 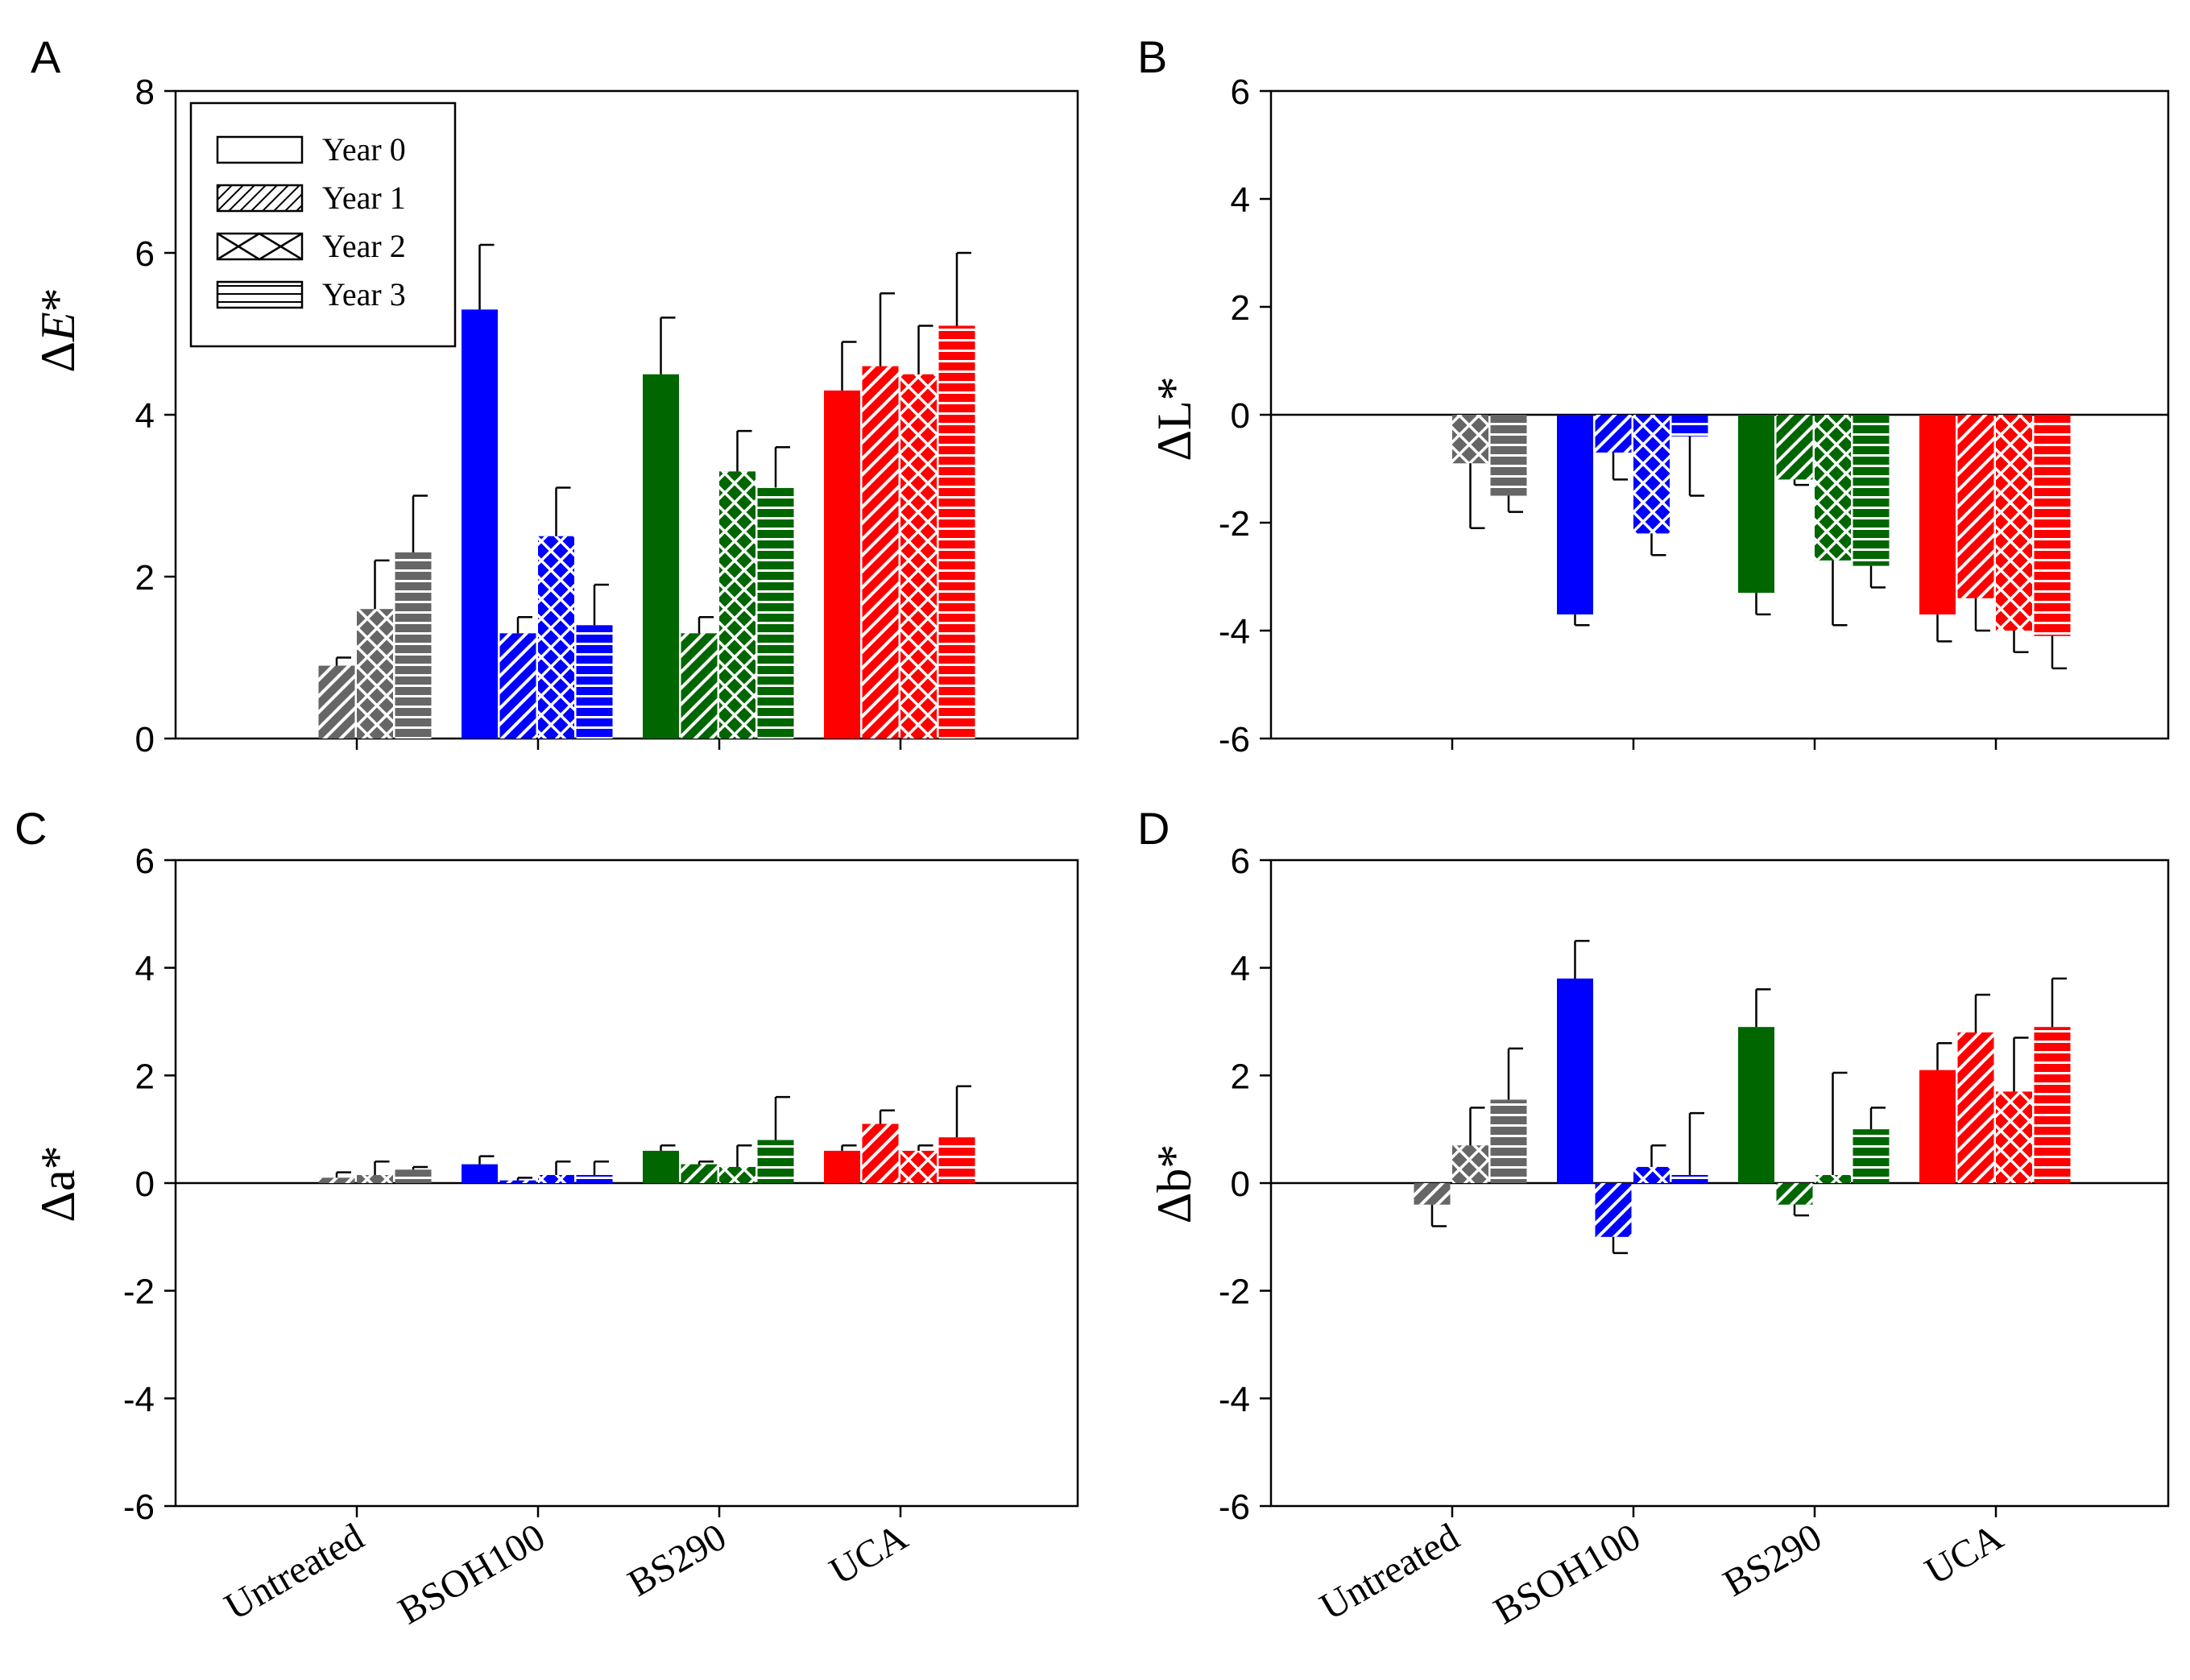 What do you see at coordinates (1470, 1164) in the screenshot?
I see `bar-d-untreated-year2-hatch` at bounding box center [1470, 1164].